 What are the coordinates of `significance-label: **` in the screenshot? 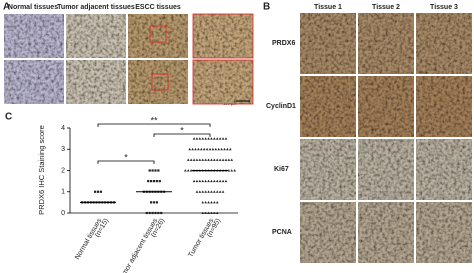 It's located at (154, 120).